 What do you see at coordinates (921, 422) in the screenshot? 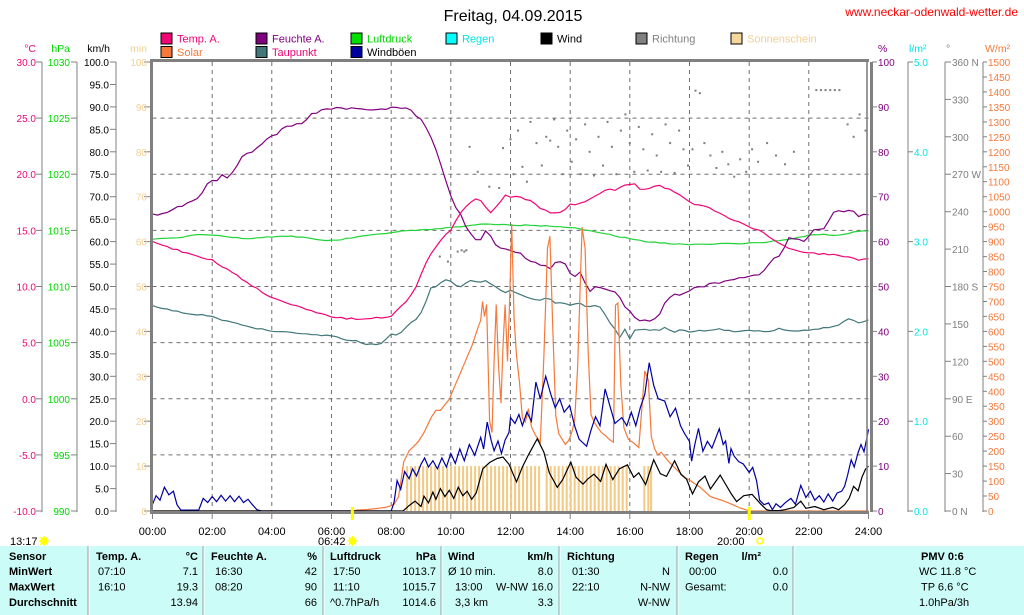
I see `svg-text: 1.0` at bounding box center [921, 422].